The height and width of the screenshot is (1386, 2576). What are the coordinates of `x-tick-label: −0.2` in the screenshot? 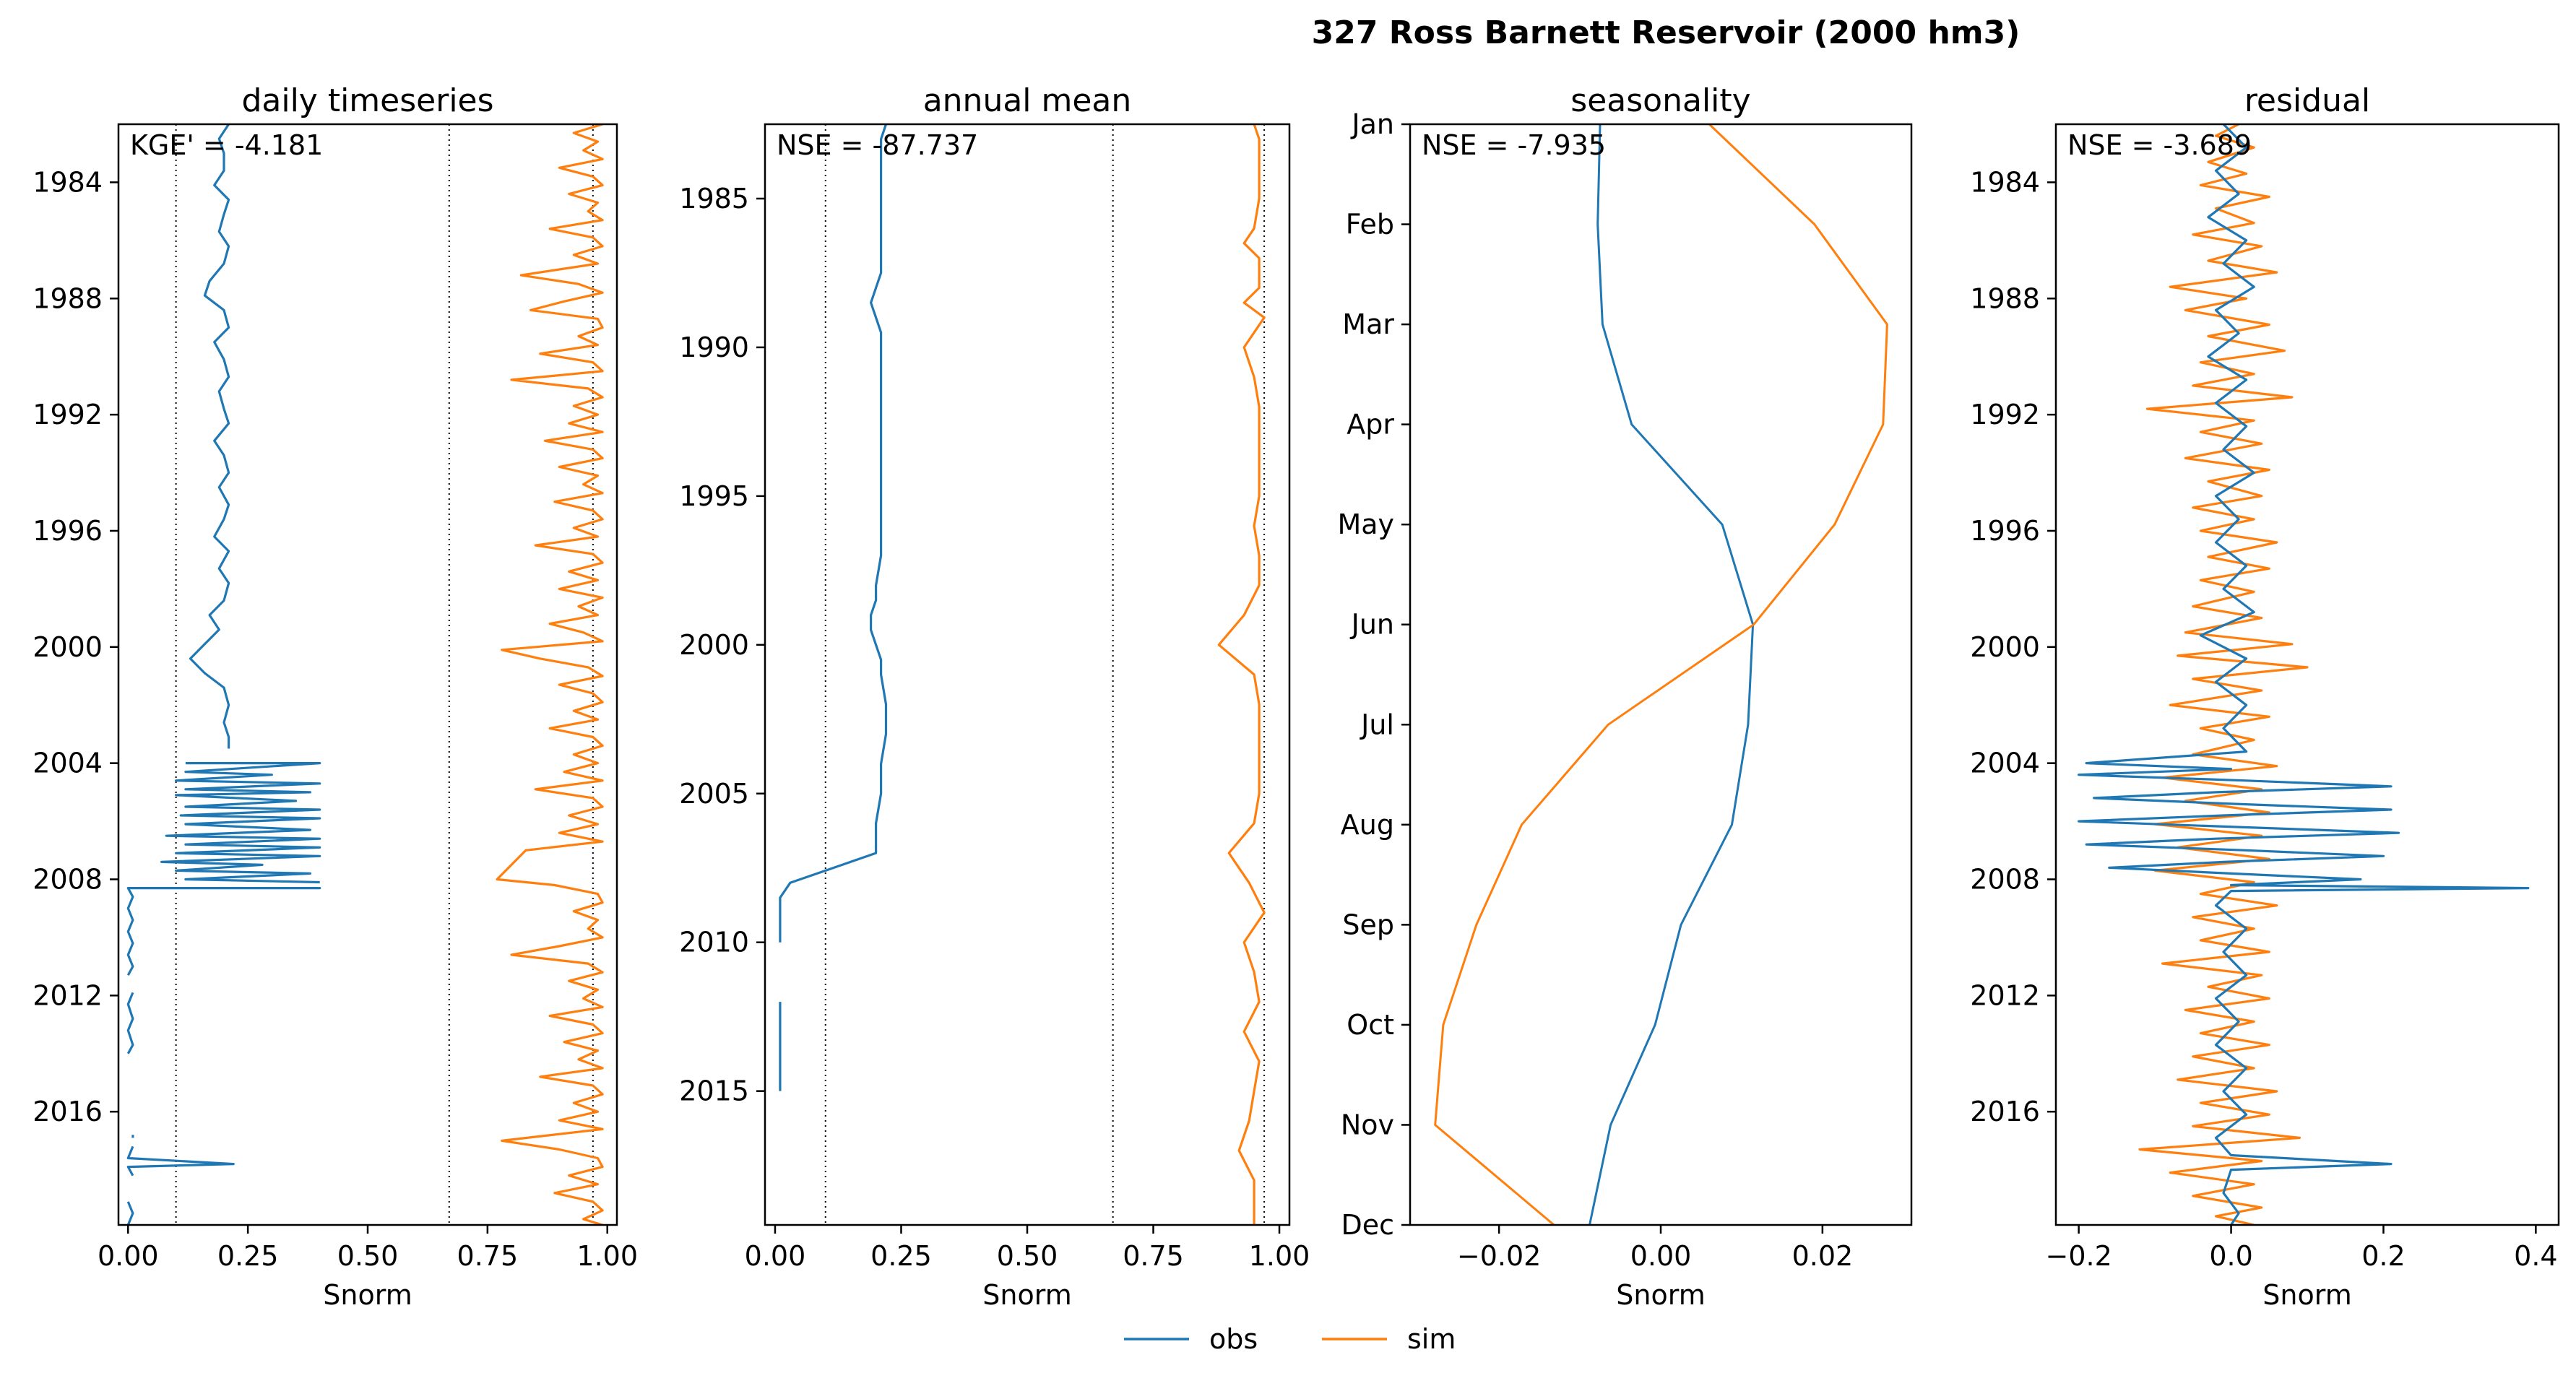 It's located at (2078, 1256).